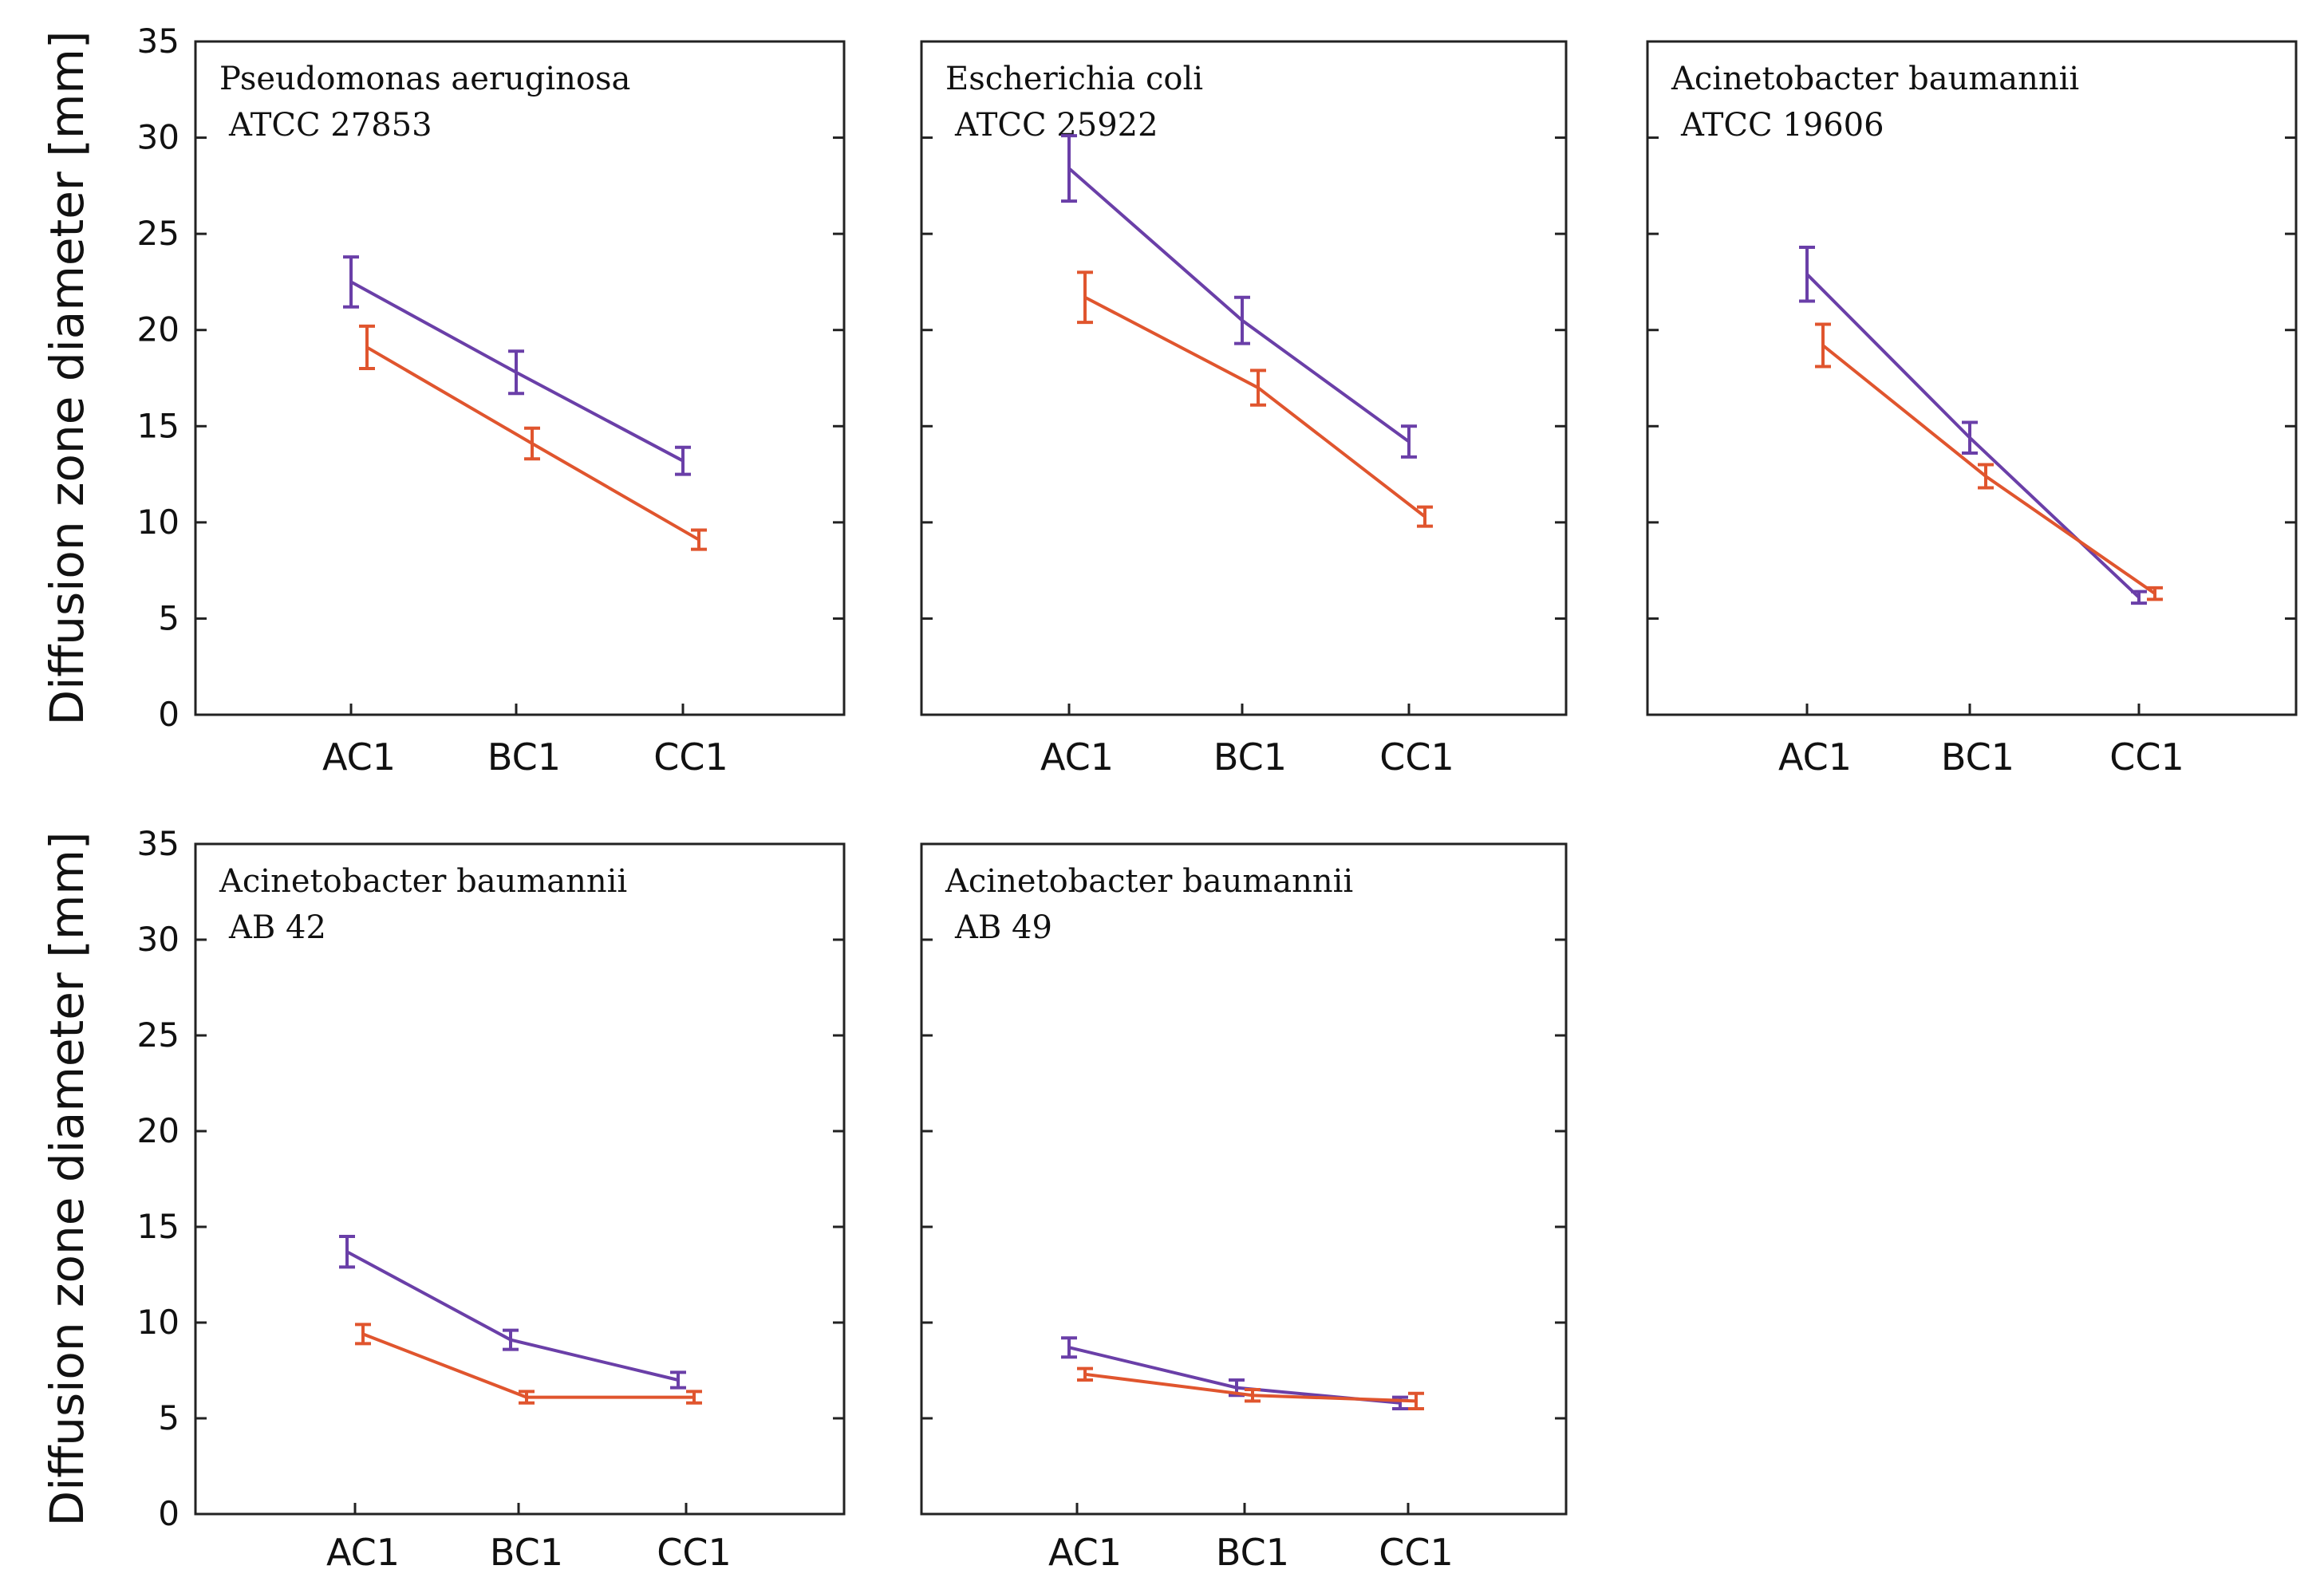  I want to click on panel-5: AC1 BC1 CC1 Acinetobacter baumannii AB 49, so click(1244, 1208).